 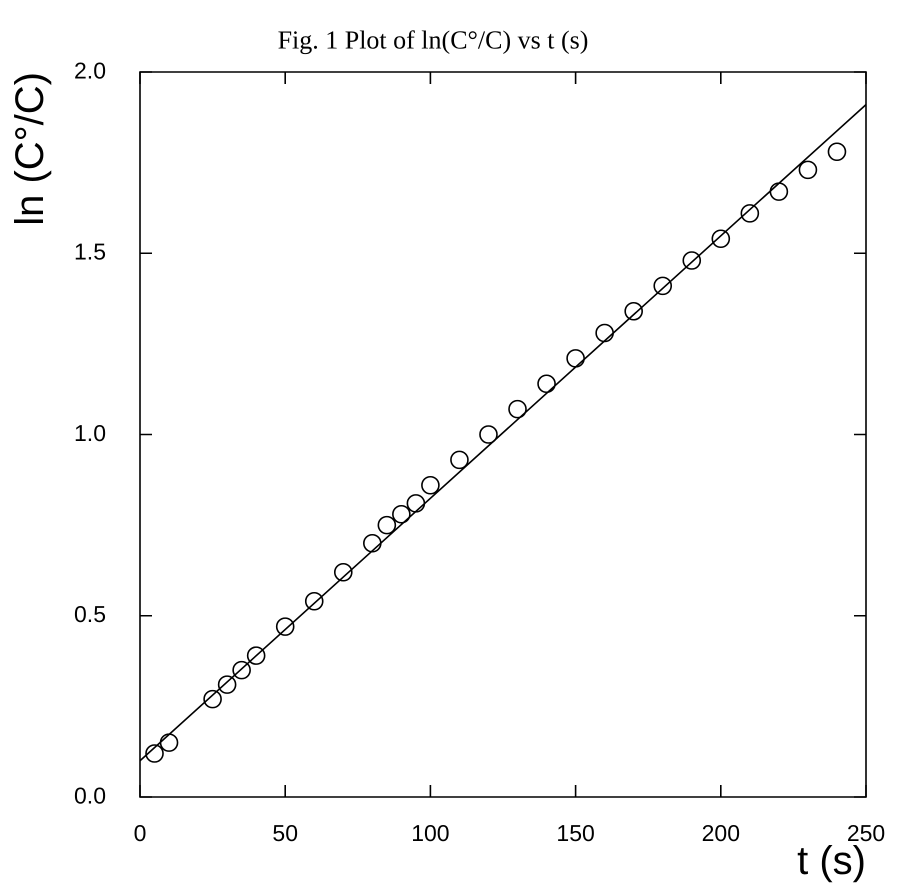 What do you see at coordinates (140, 833) in the screenshot?
I see `x-tick-label: 0` at bounding box center [140, 833].